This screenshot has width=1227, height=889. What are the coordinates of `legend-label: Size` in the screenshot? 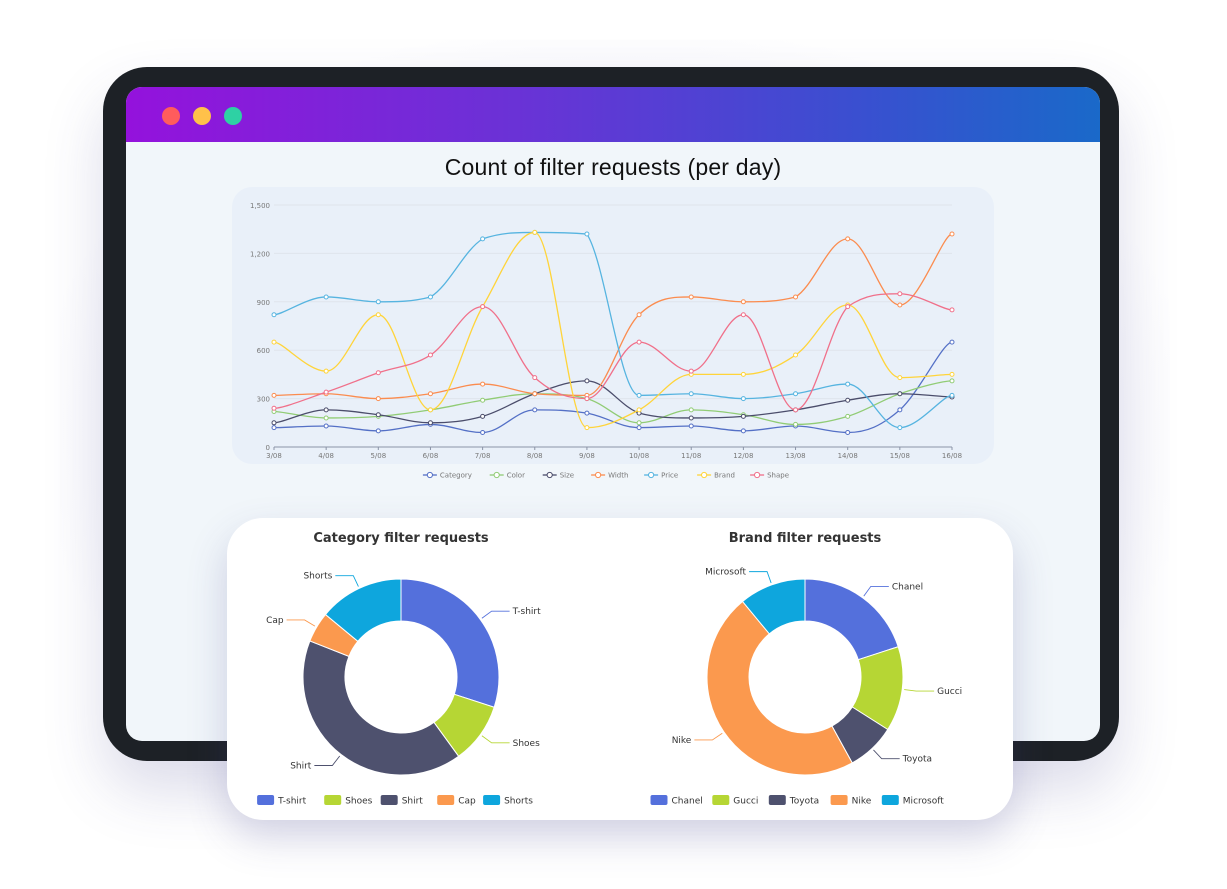 It's located at (567, 476).